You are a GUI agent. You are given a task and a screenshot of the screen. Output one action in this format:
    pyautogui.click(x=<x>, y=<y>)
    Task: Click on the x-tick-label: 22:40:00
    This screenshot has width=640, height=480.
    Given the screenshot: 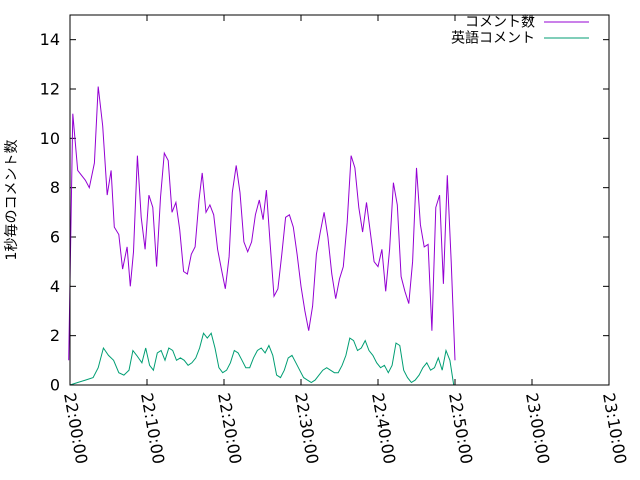 What is the action you would take?
    pyautogui.click(x=383, y=428)
    